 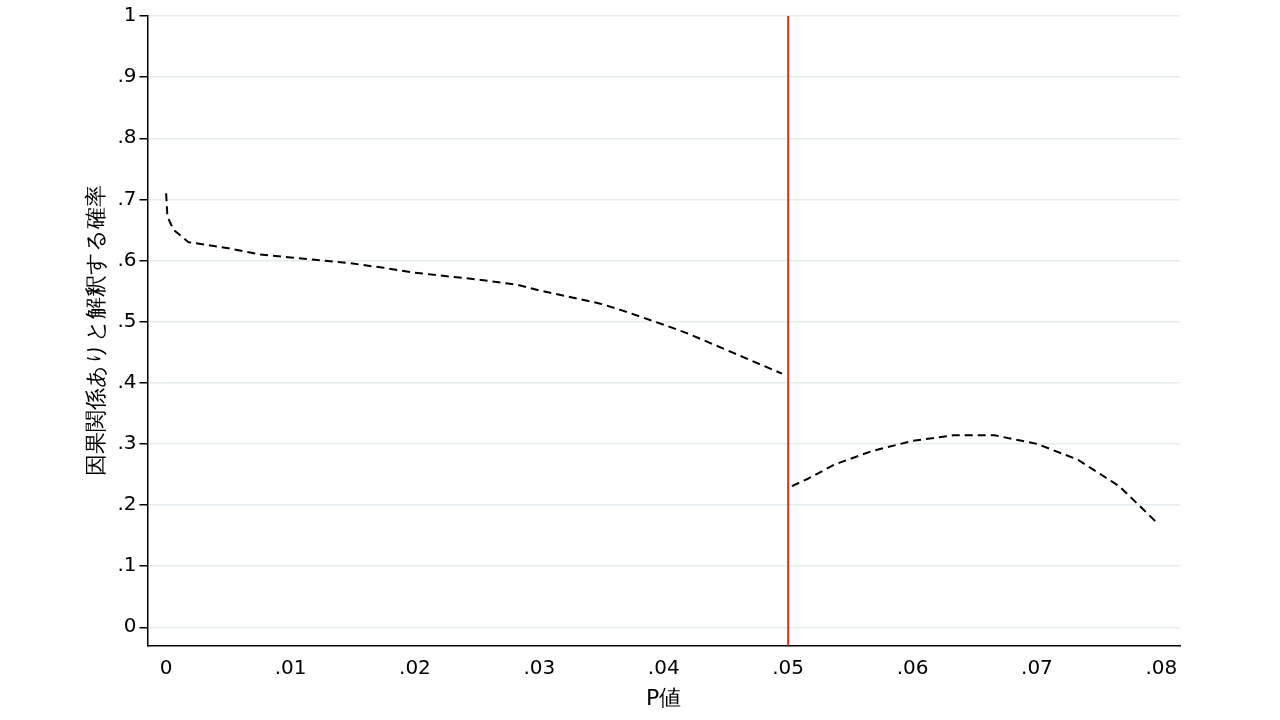 I want to click on x-tick-label: .08, so click(x=1161, y=666).